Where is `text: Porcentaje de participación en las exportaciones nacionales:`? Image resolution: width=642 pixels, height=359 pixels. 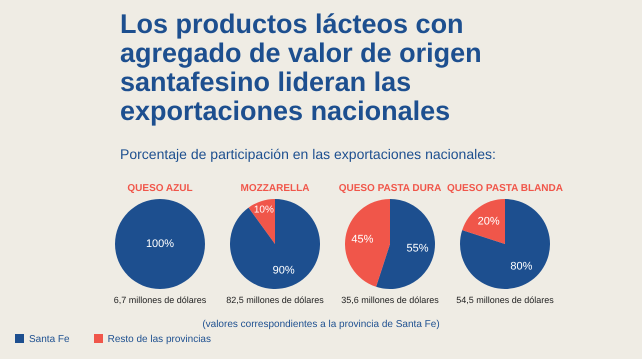
text: Porcentaje de participación en las exportaciones nacionales: is located at coordinates (308, 154).